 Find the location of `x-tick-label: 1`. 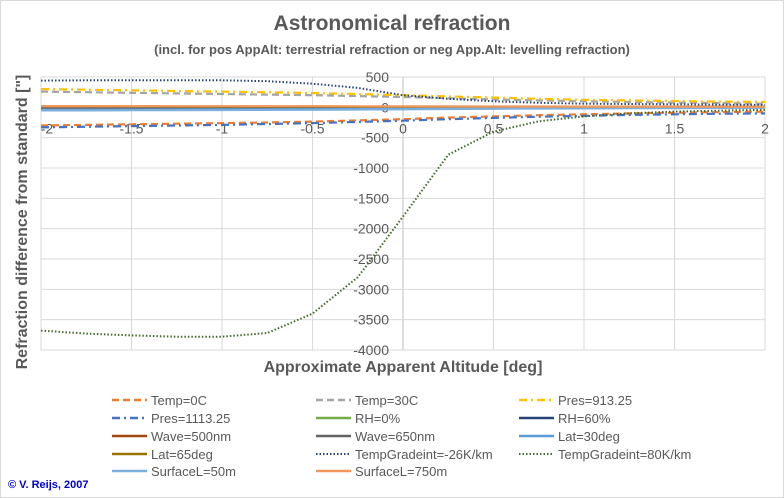

x-tick-label: 1 is located at coordinates (584, 128).